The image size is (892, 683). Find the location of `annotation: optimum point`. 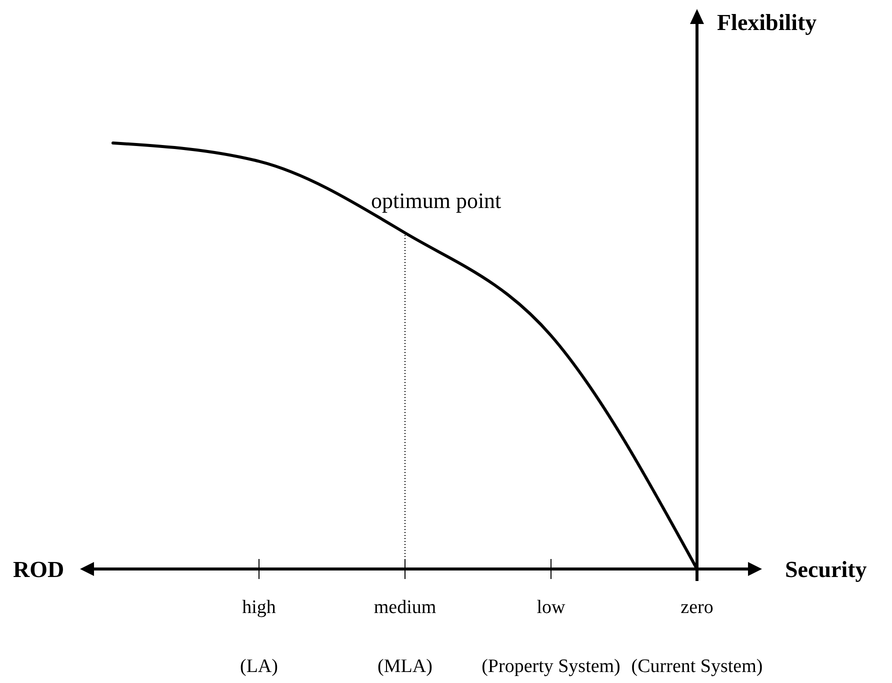

annotation: optimum point is located at coordinates (436, 200).